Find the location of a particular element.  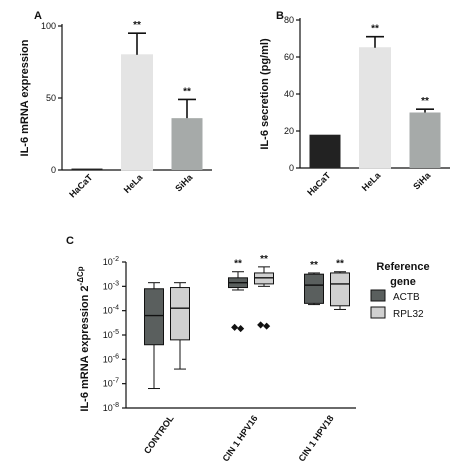

x-category-label: CONTROL is located at coordinates (159, 434).